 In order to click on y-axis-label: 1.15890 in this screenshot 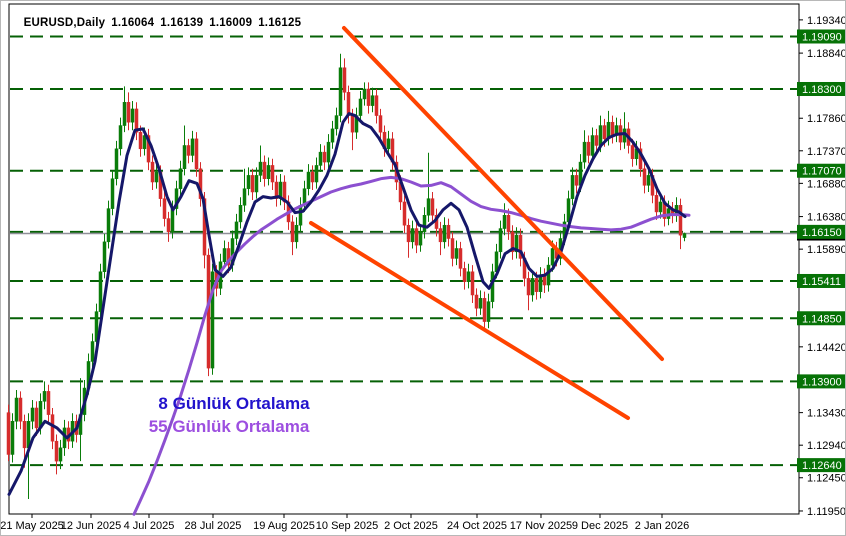, I will do `click(826, 250)`.